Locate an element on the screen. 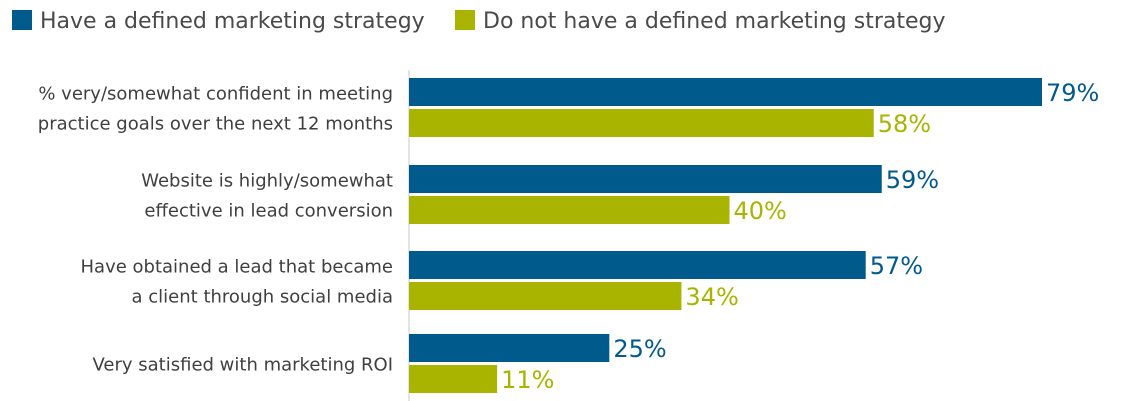 The image size is (1126, 401). category-label-2-line-1: Website is highly/somewhat is located at coordinates (267, 181).